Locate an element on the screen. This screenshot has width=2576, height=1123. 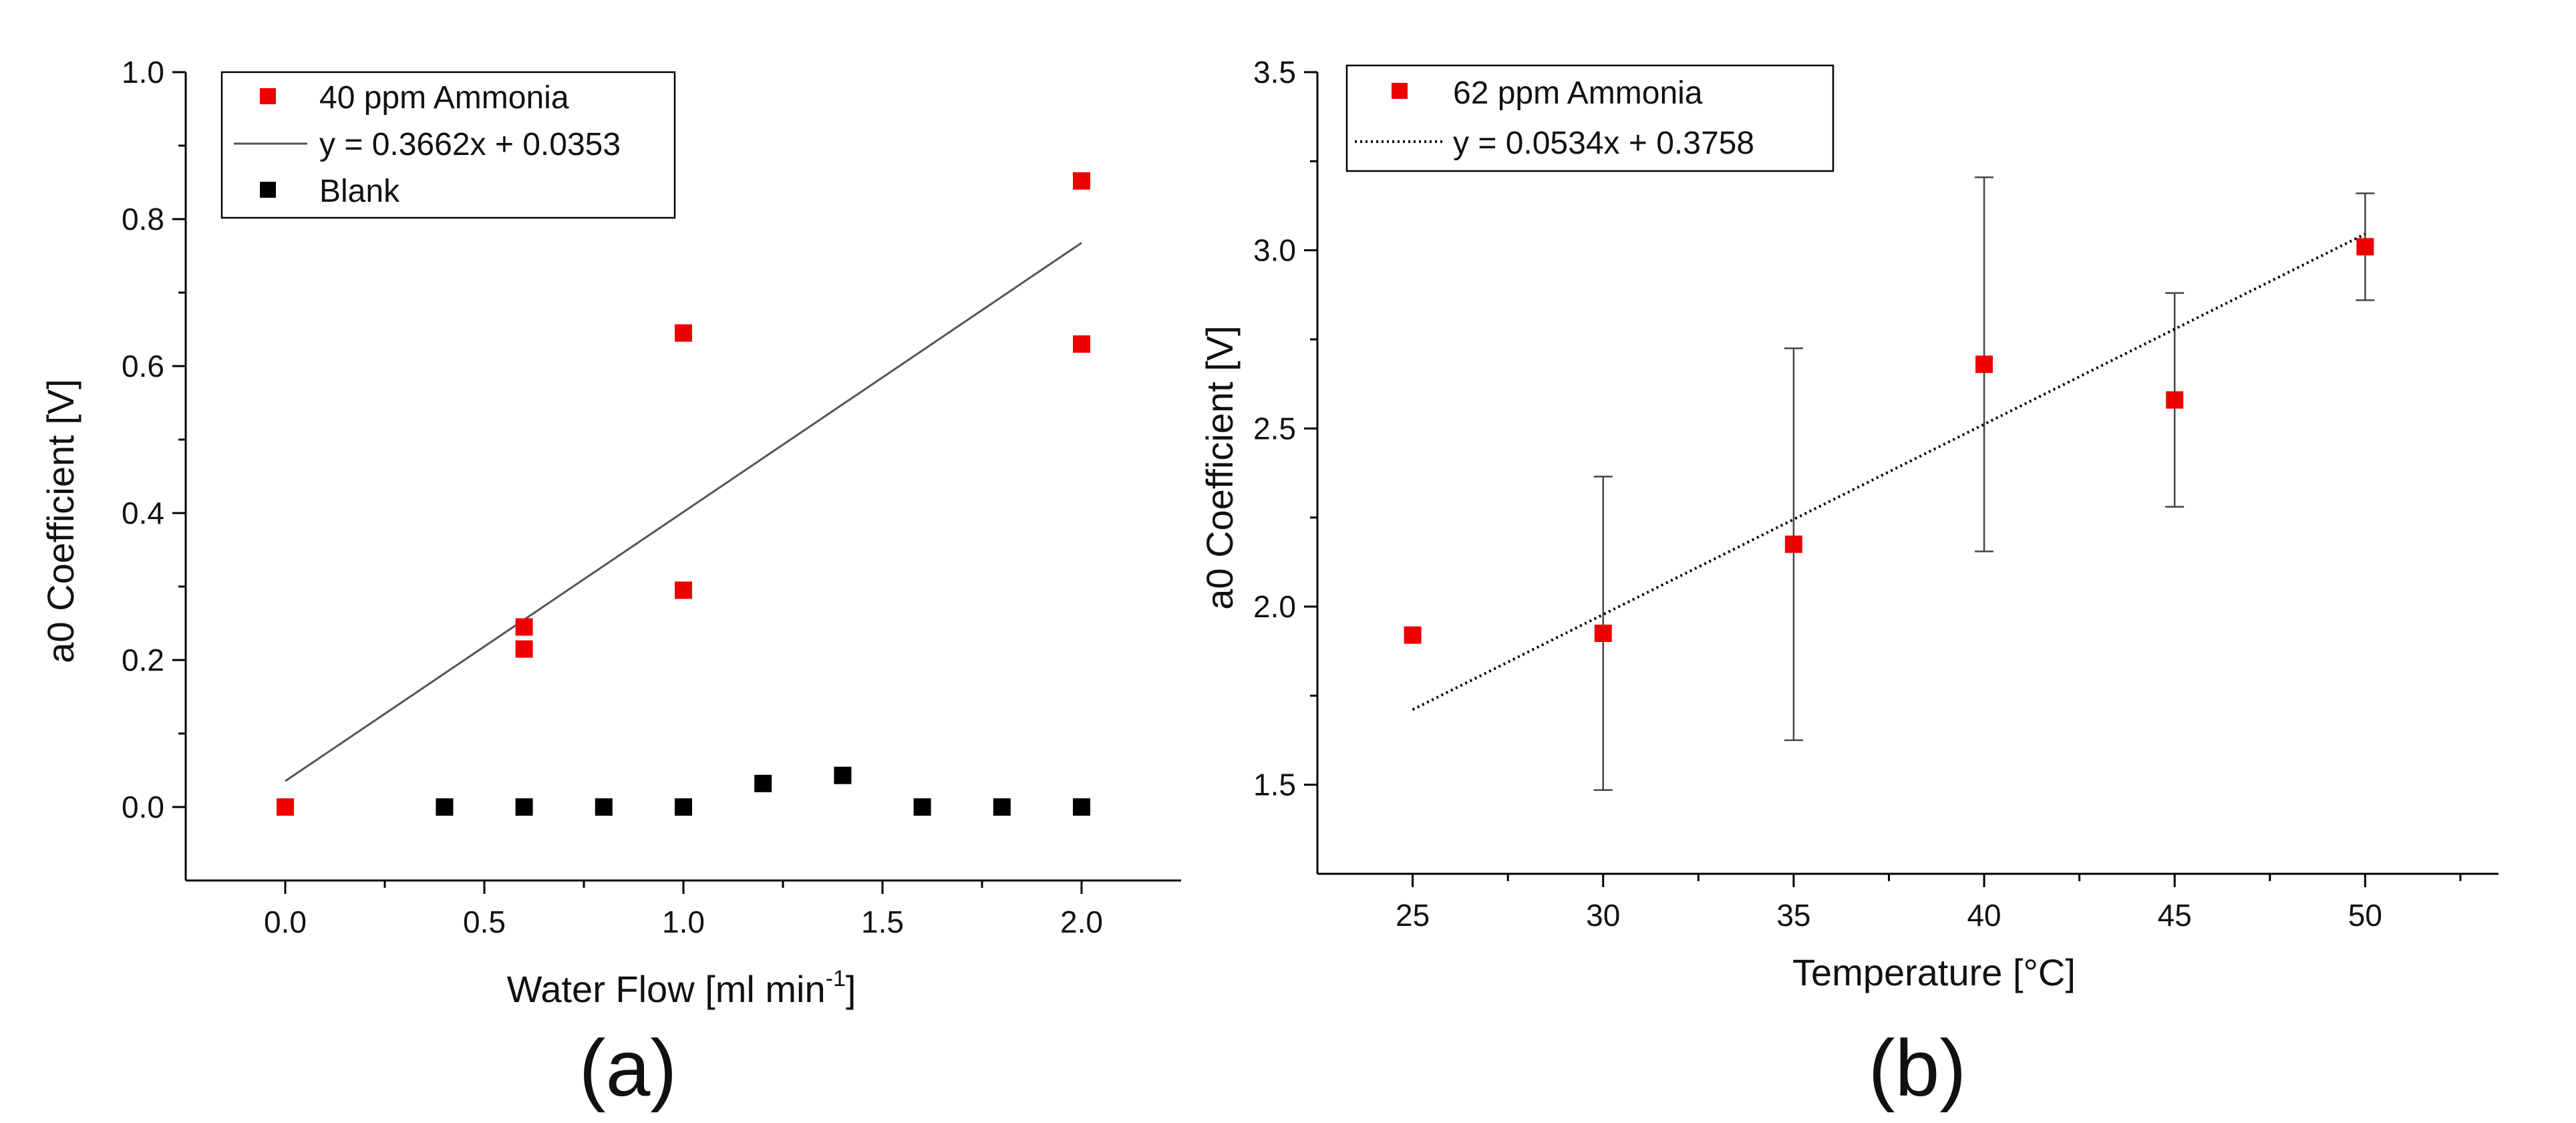
panel-a-legend-box is located at coordinates (448, 145).